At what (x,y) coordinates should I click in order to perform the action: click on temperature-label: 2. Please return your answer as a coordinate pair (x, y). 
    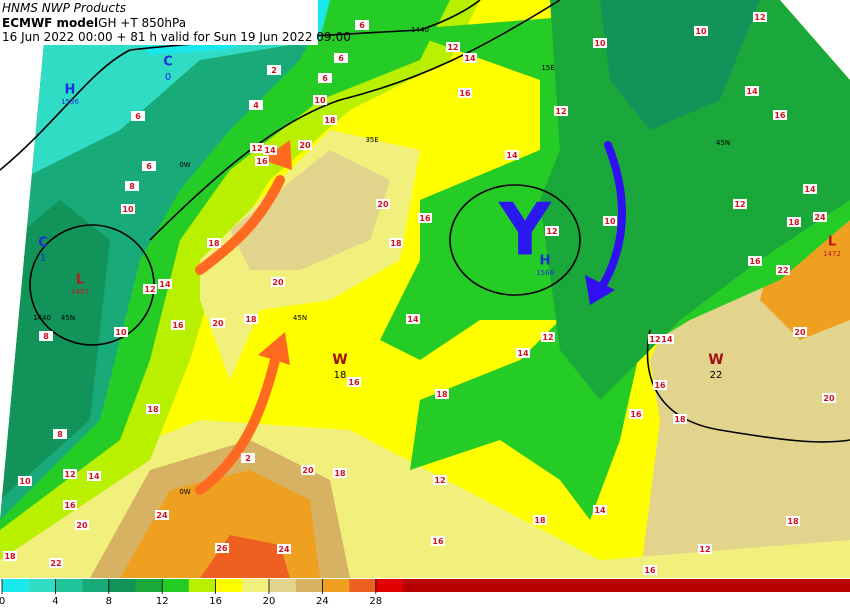
    Looking at the image, I should click on (274, 70).